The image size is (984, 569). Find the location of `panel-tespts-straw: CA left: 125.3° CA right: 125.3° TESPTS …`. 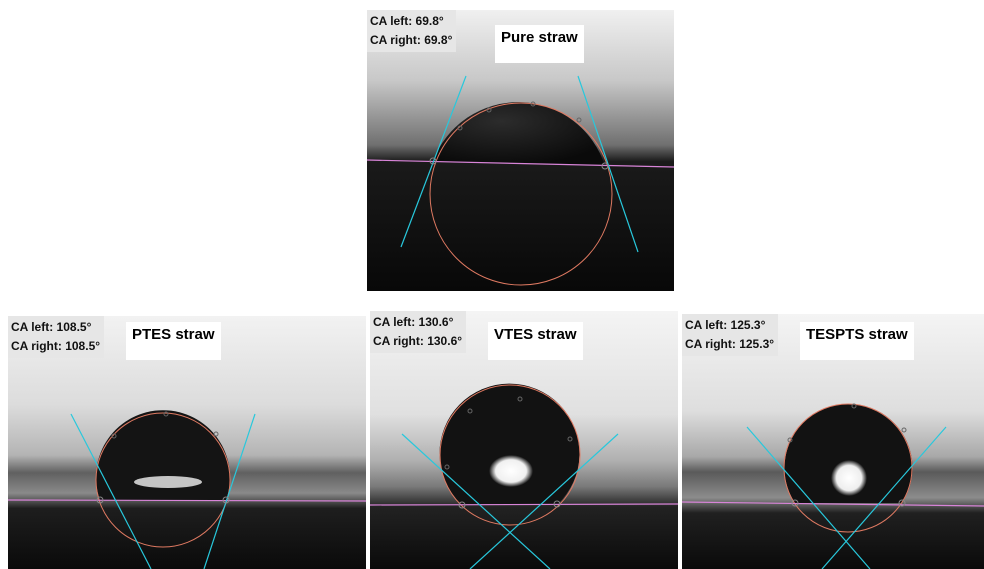

panel-tespts-straw: CA left: 125.3° CA right: 125.3° TESPTS … is located at coordinates (833, 441).